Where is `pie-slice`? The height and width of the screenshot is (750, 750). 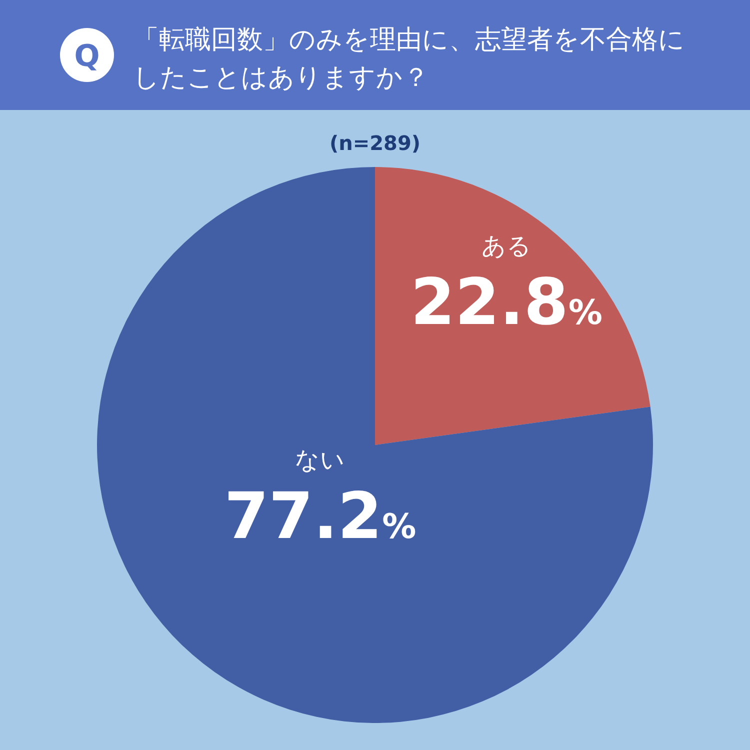 pie-slice is located at coordinates (512, 306).